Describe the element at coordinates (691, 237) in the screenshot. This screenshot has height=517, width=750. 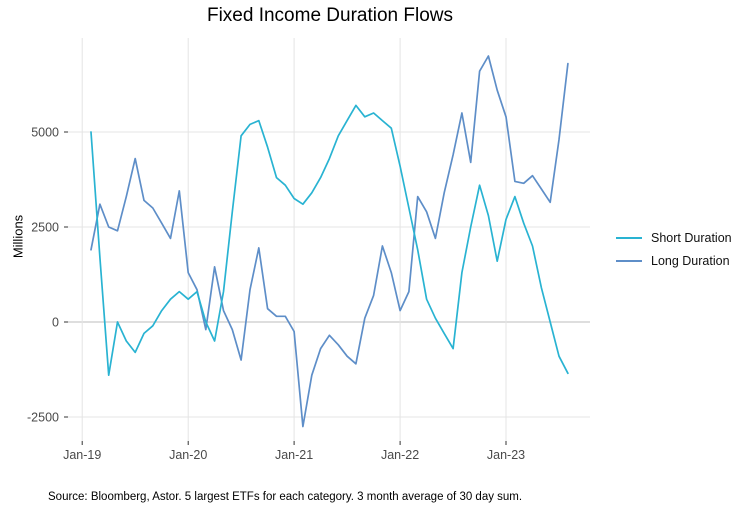
I see `legend-label-short-duration: Short Duration` at that location.